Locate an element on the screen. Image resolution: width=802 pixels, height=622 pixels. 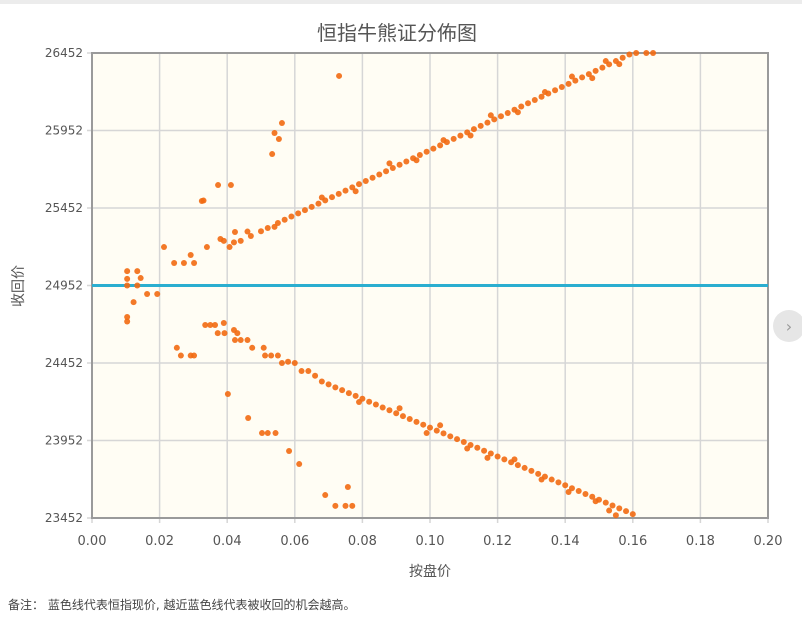
x-axis-label: 按盘价 is located at coordinates (430, 571).